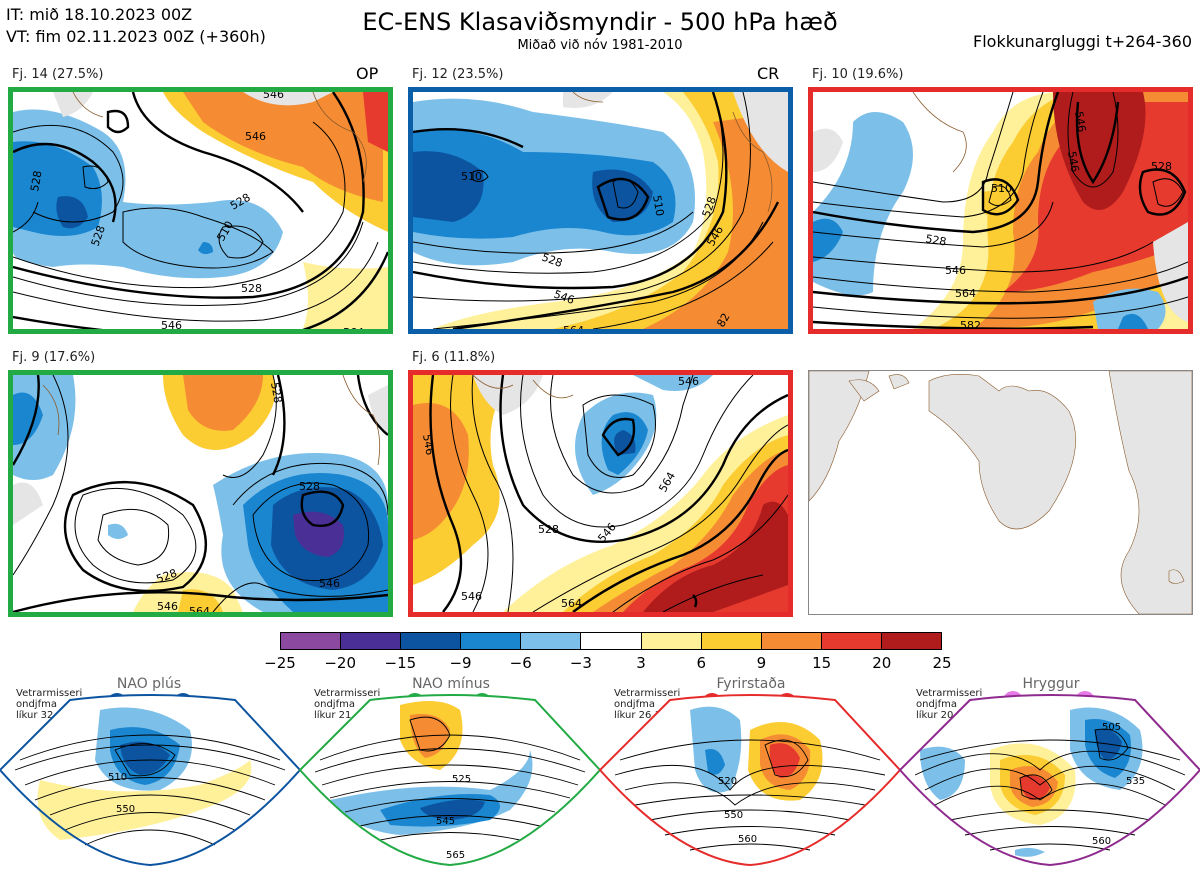  I want to click on colorbar-tick-label: −25, so click(280, 663).